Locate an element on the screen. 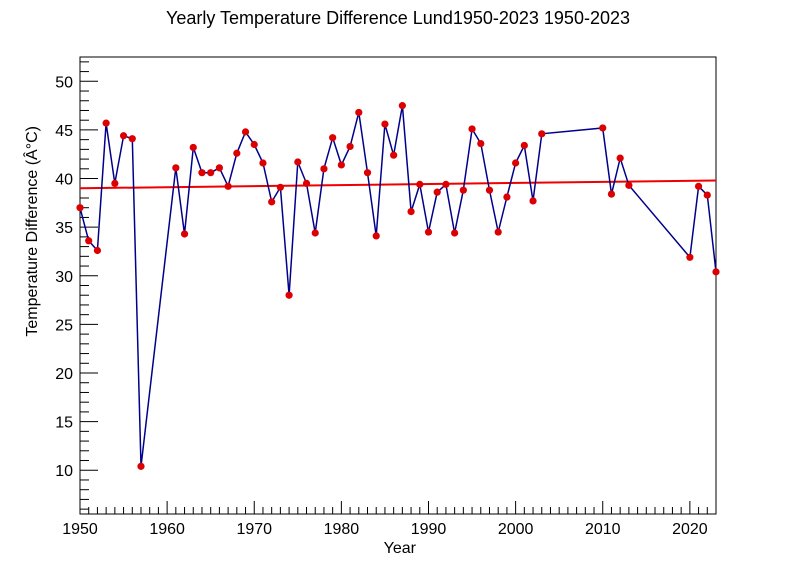  y-axis-title: Temperature Difference (Â°C) is located at coordinates (31, 231).